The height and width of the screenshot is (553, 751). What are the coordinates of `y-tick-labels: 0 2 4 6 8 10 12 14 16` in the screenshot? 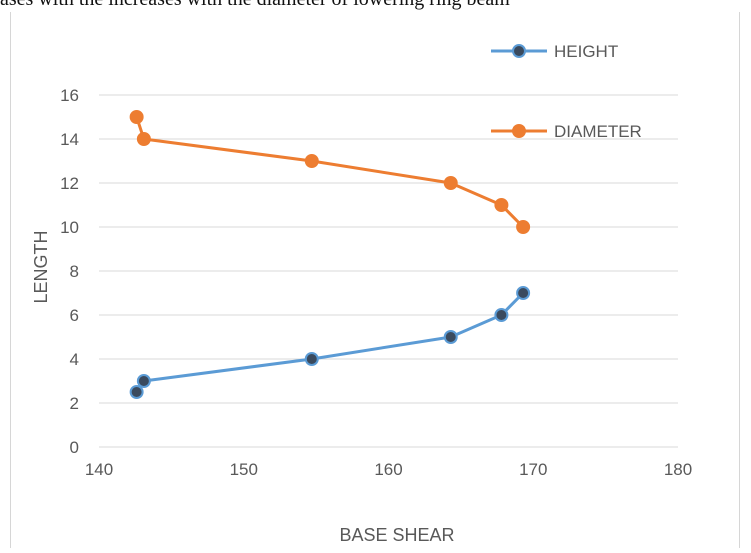 It's located at (69, 271).